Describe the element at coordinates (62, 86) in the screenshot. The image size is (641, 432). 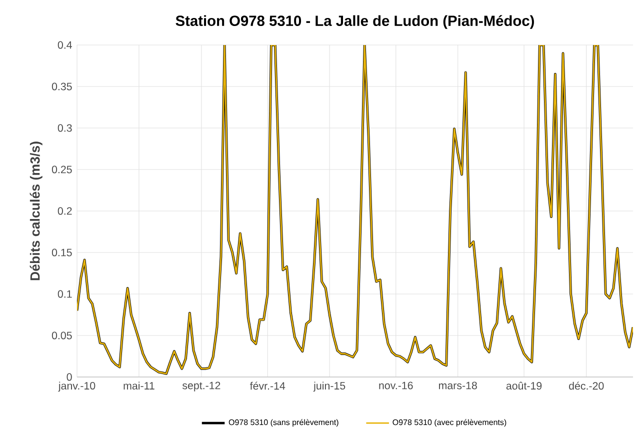
I see `y-tick-label: 0.35` at that location.